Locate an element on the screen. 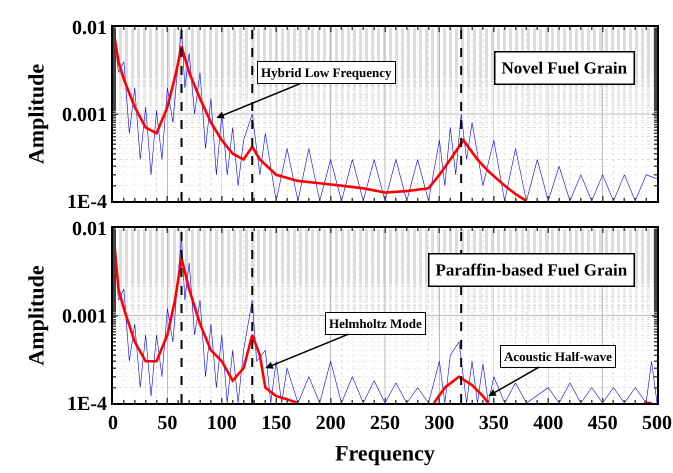 The width and height of the screenshot is (673, 473). x-tick-label: 250 is located at coordinates (385, 423).